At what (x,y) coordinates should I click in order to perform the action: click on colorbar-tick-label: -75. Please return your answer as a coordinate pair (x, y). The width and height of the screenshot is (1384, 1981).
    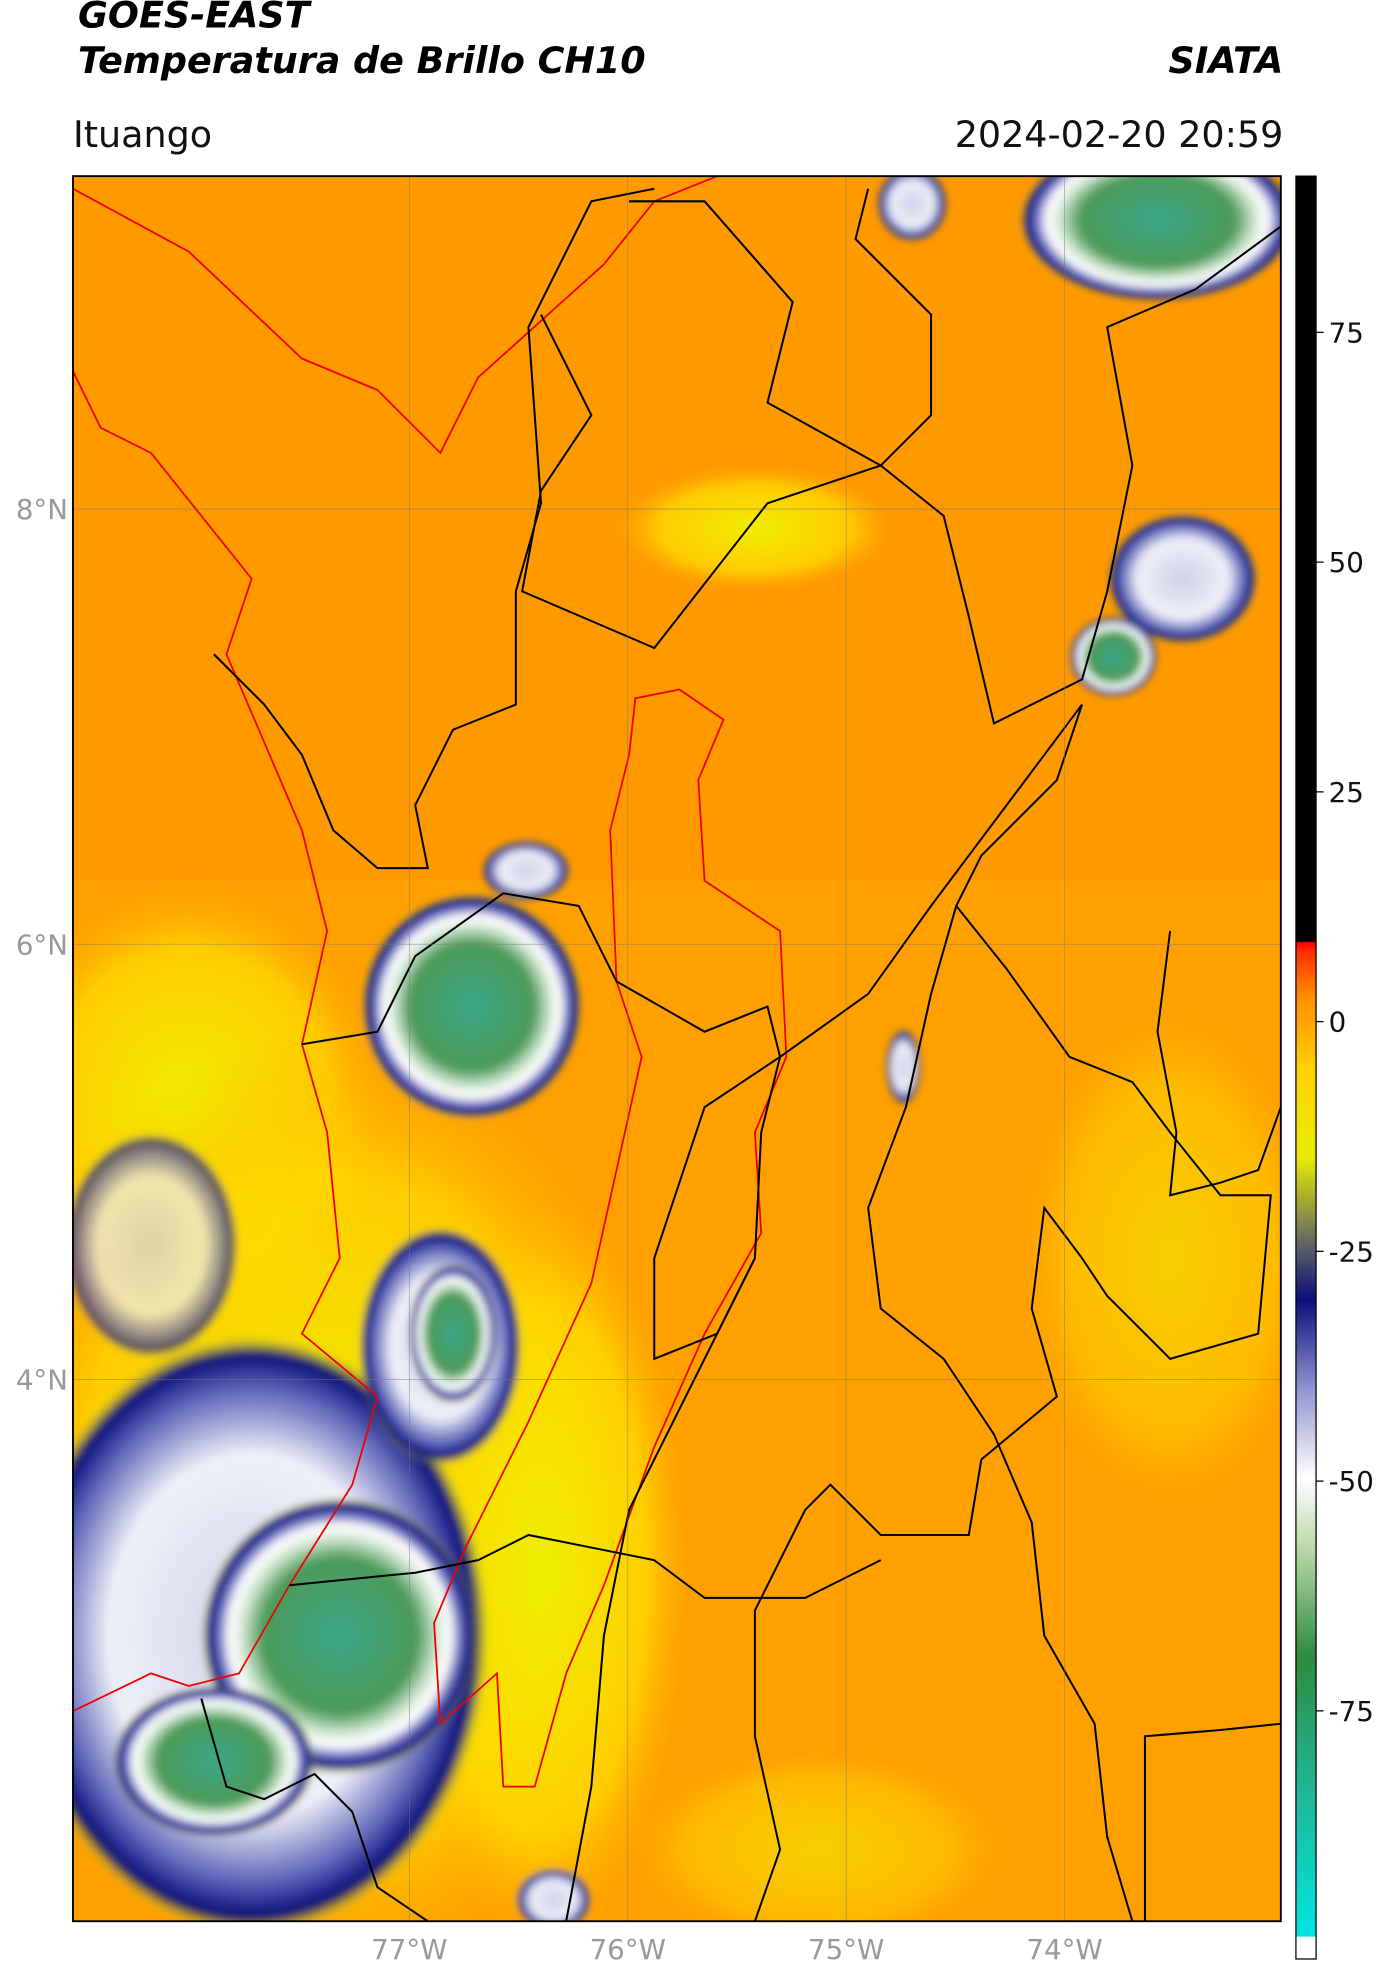
    Looking at the image, I should click on (1351, 1711).